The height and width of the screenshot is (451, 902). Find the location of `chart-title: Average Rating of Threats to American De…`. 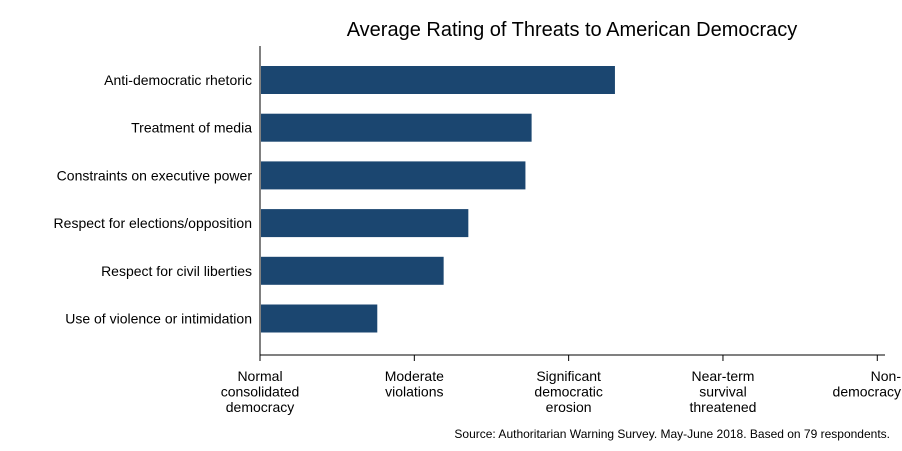

chart-title: Average Rating of Threats to American De… is located at coordinates (572, 30).